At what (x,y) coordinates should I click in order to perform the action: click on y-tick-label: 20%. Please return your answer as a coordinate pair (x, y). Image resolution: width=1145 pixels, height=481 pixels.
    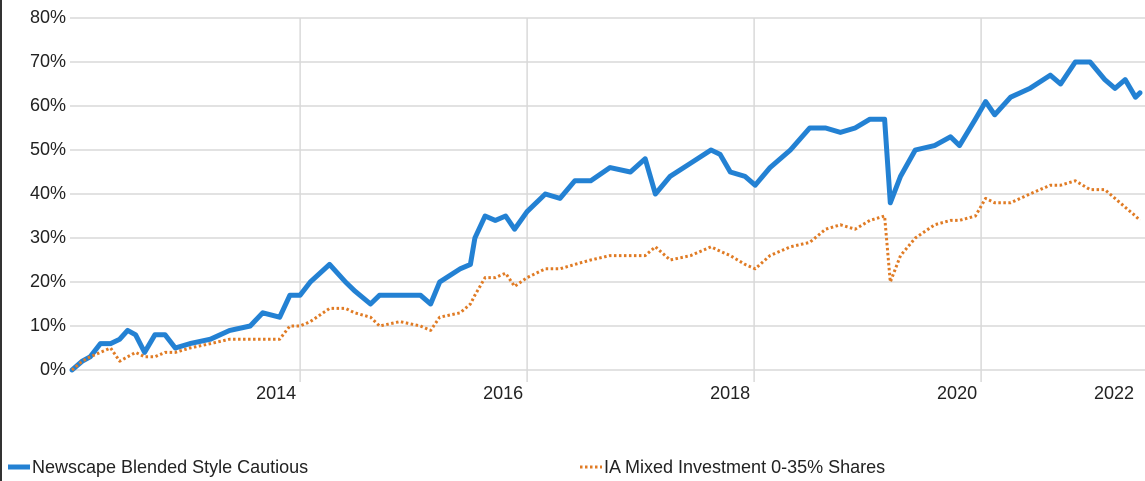
    Looking at the image, I should click on (48, 281).